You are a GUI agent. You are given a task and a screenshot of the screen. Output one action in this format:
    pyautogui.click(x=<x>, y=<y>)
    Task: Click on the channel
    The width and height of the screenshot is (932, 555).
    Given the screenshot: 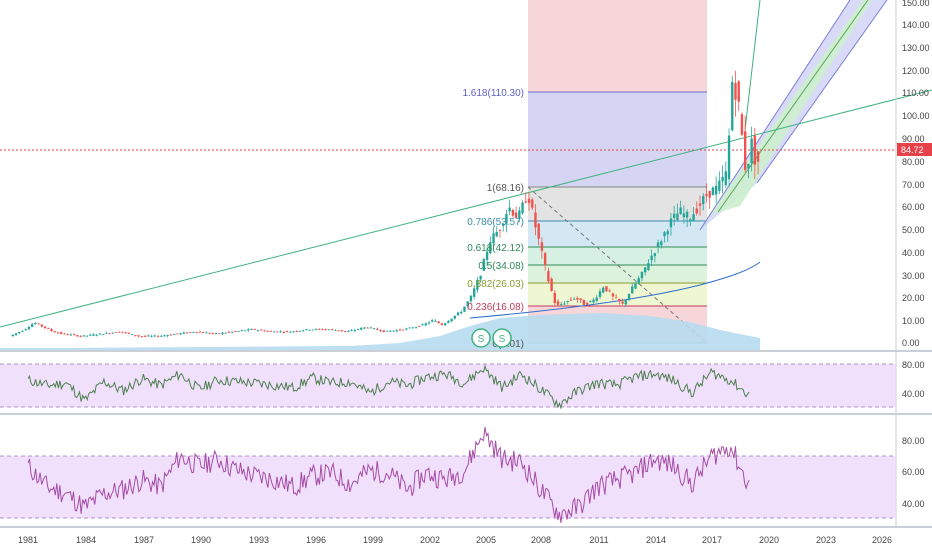 What is the action you would take?
    pyautogui.click(x=793, y=115)
    